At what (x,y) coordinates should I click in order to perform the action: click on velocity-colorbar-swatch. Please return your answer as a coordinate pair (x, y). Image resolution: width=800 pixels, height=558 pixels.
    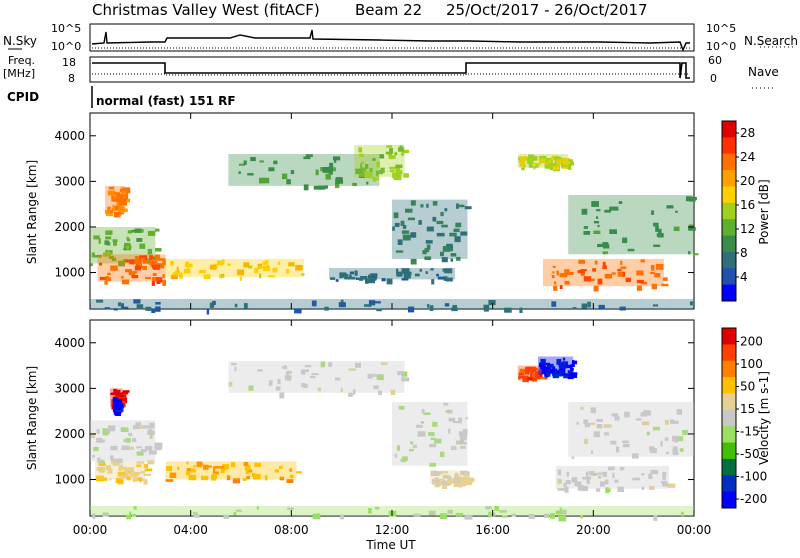
    Looking at the image, I should click on (729, 467).